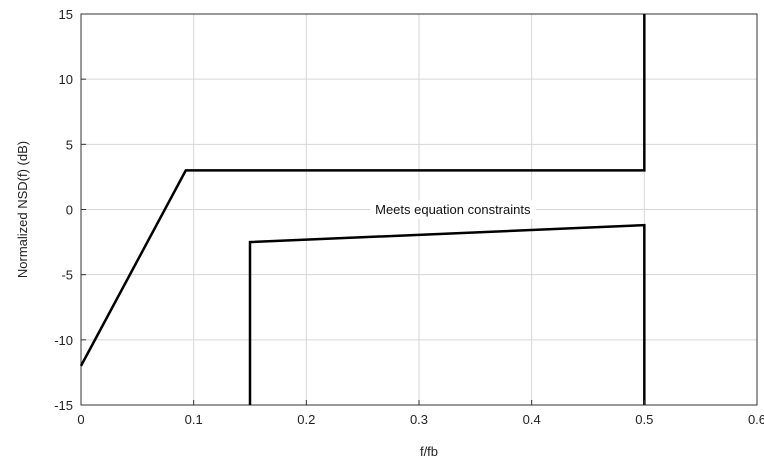 This screenshot has height=462, width=764. What do you see at coordinates (66, 14) in the screenshot?
I see `y-tick-label-6: 15` at bounding box center [66, 14].